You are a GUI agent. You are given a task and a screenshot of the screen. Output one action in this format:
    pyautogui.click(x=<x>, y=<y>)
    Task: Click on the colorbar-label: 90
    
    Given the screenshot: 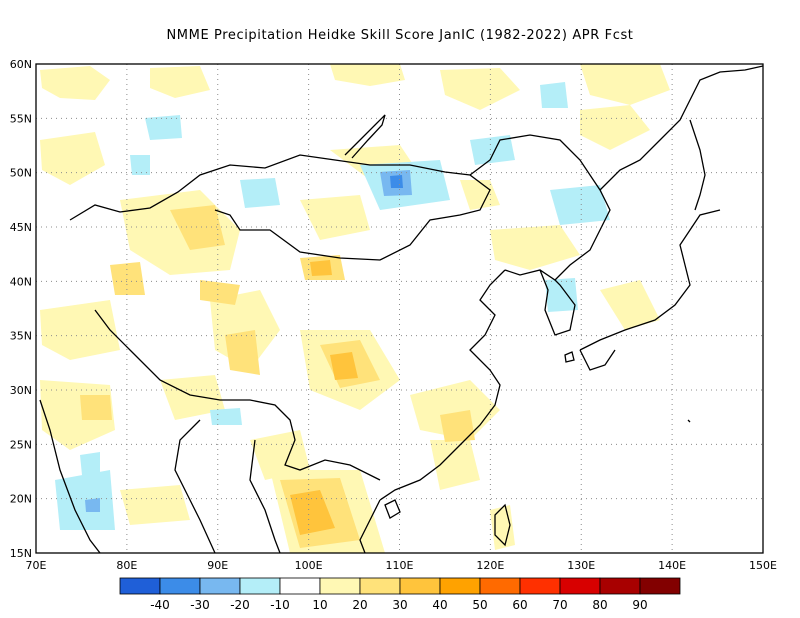 What is the action you would take?
    pyautogui.click(x=639, y=605)
    